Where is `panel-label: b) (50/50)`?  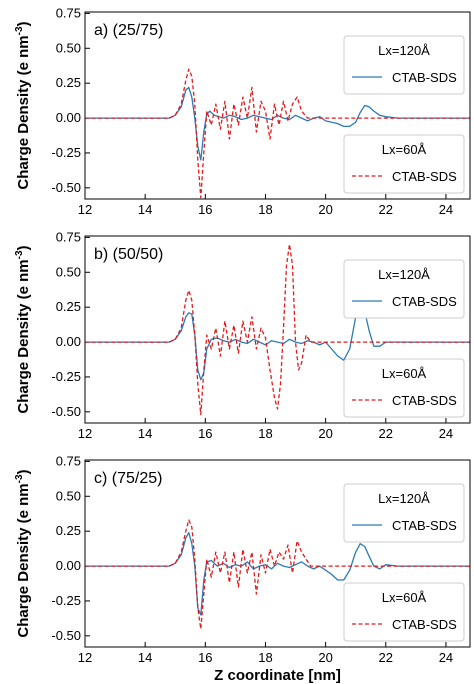
panel-label: b) (50/50) is located at coordinates (128, 254).